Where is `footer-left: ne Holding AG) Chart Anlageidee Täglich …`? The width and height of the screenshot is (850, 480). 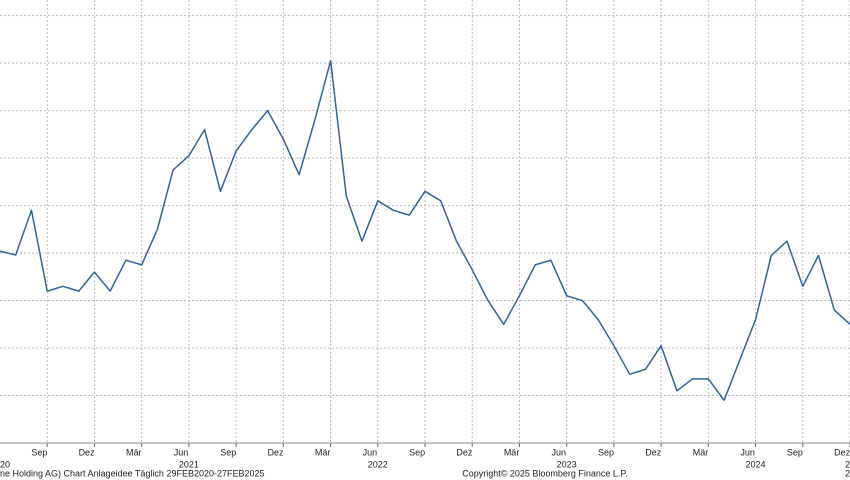 footer-left: ne Holding AG) Chart Anlageidee Täglich … is located at coordinates (132, 473).